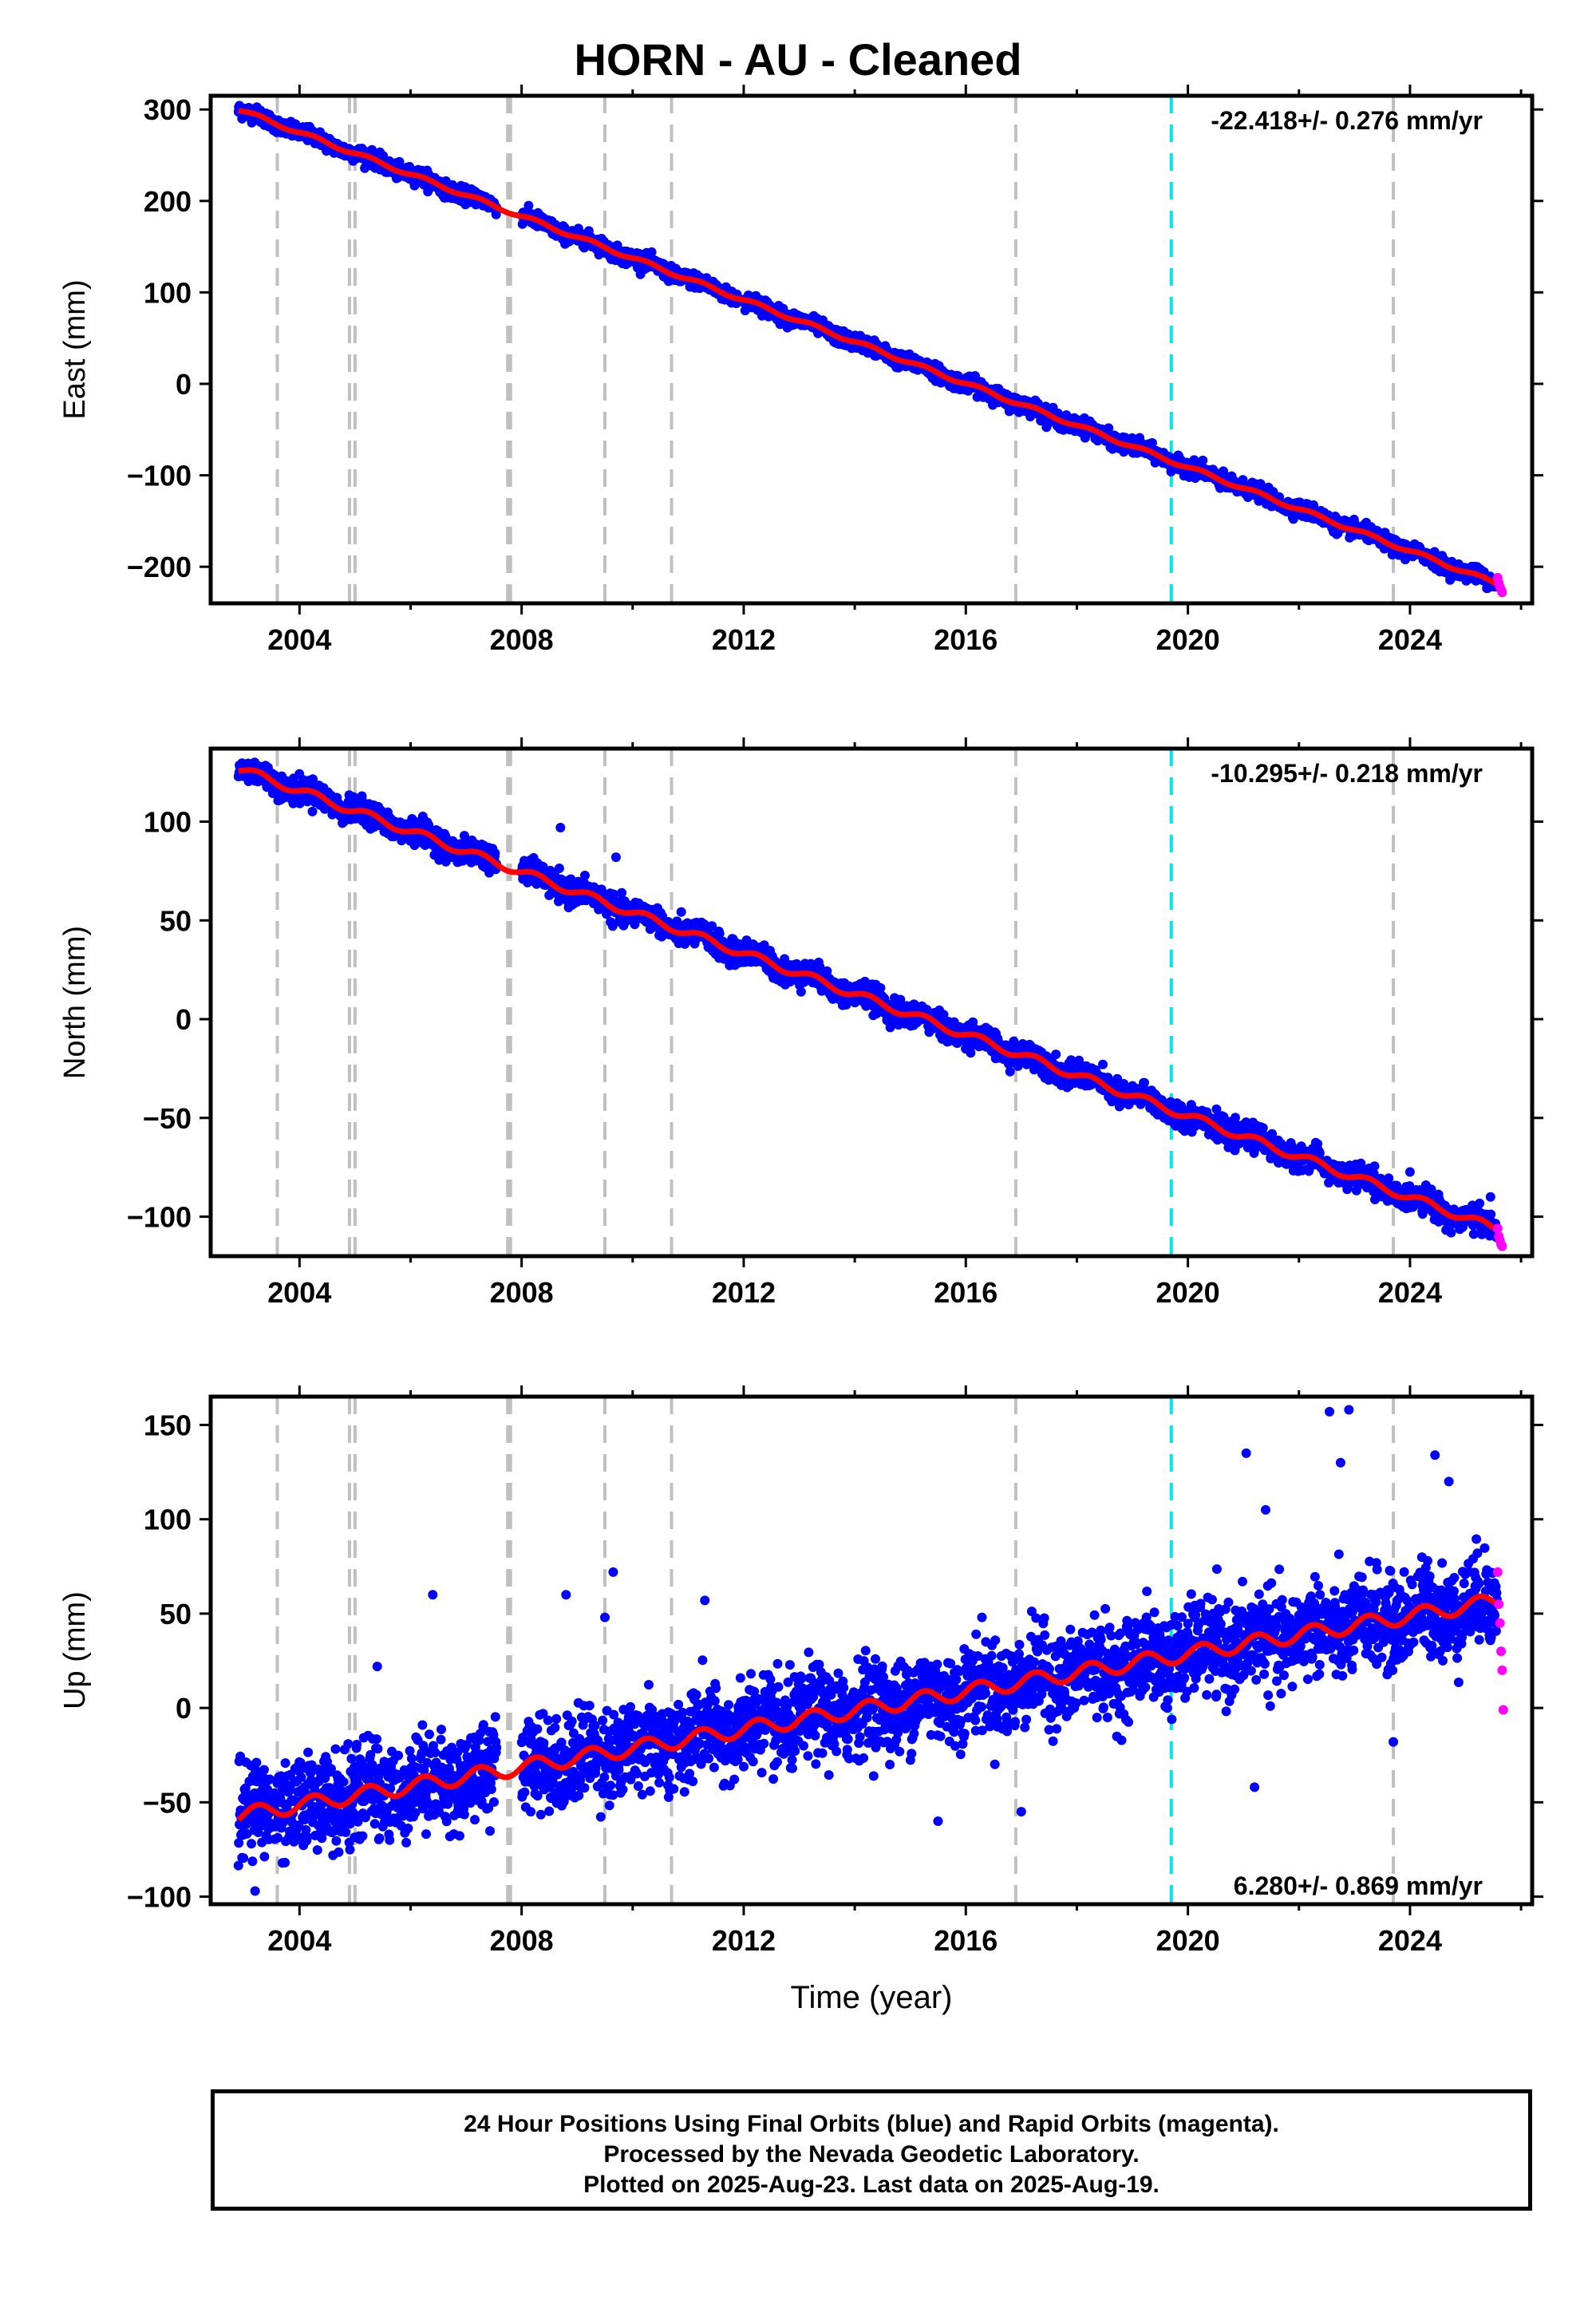 The image size is (1596, 2316). What do you see at coordinates (522, 639) in the screenshot?
I see `x-tick-label: 2008` at bounding box center [522, 639].